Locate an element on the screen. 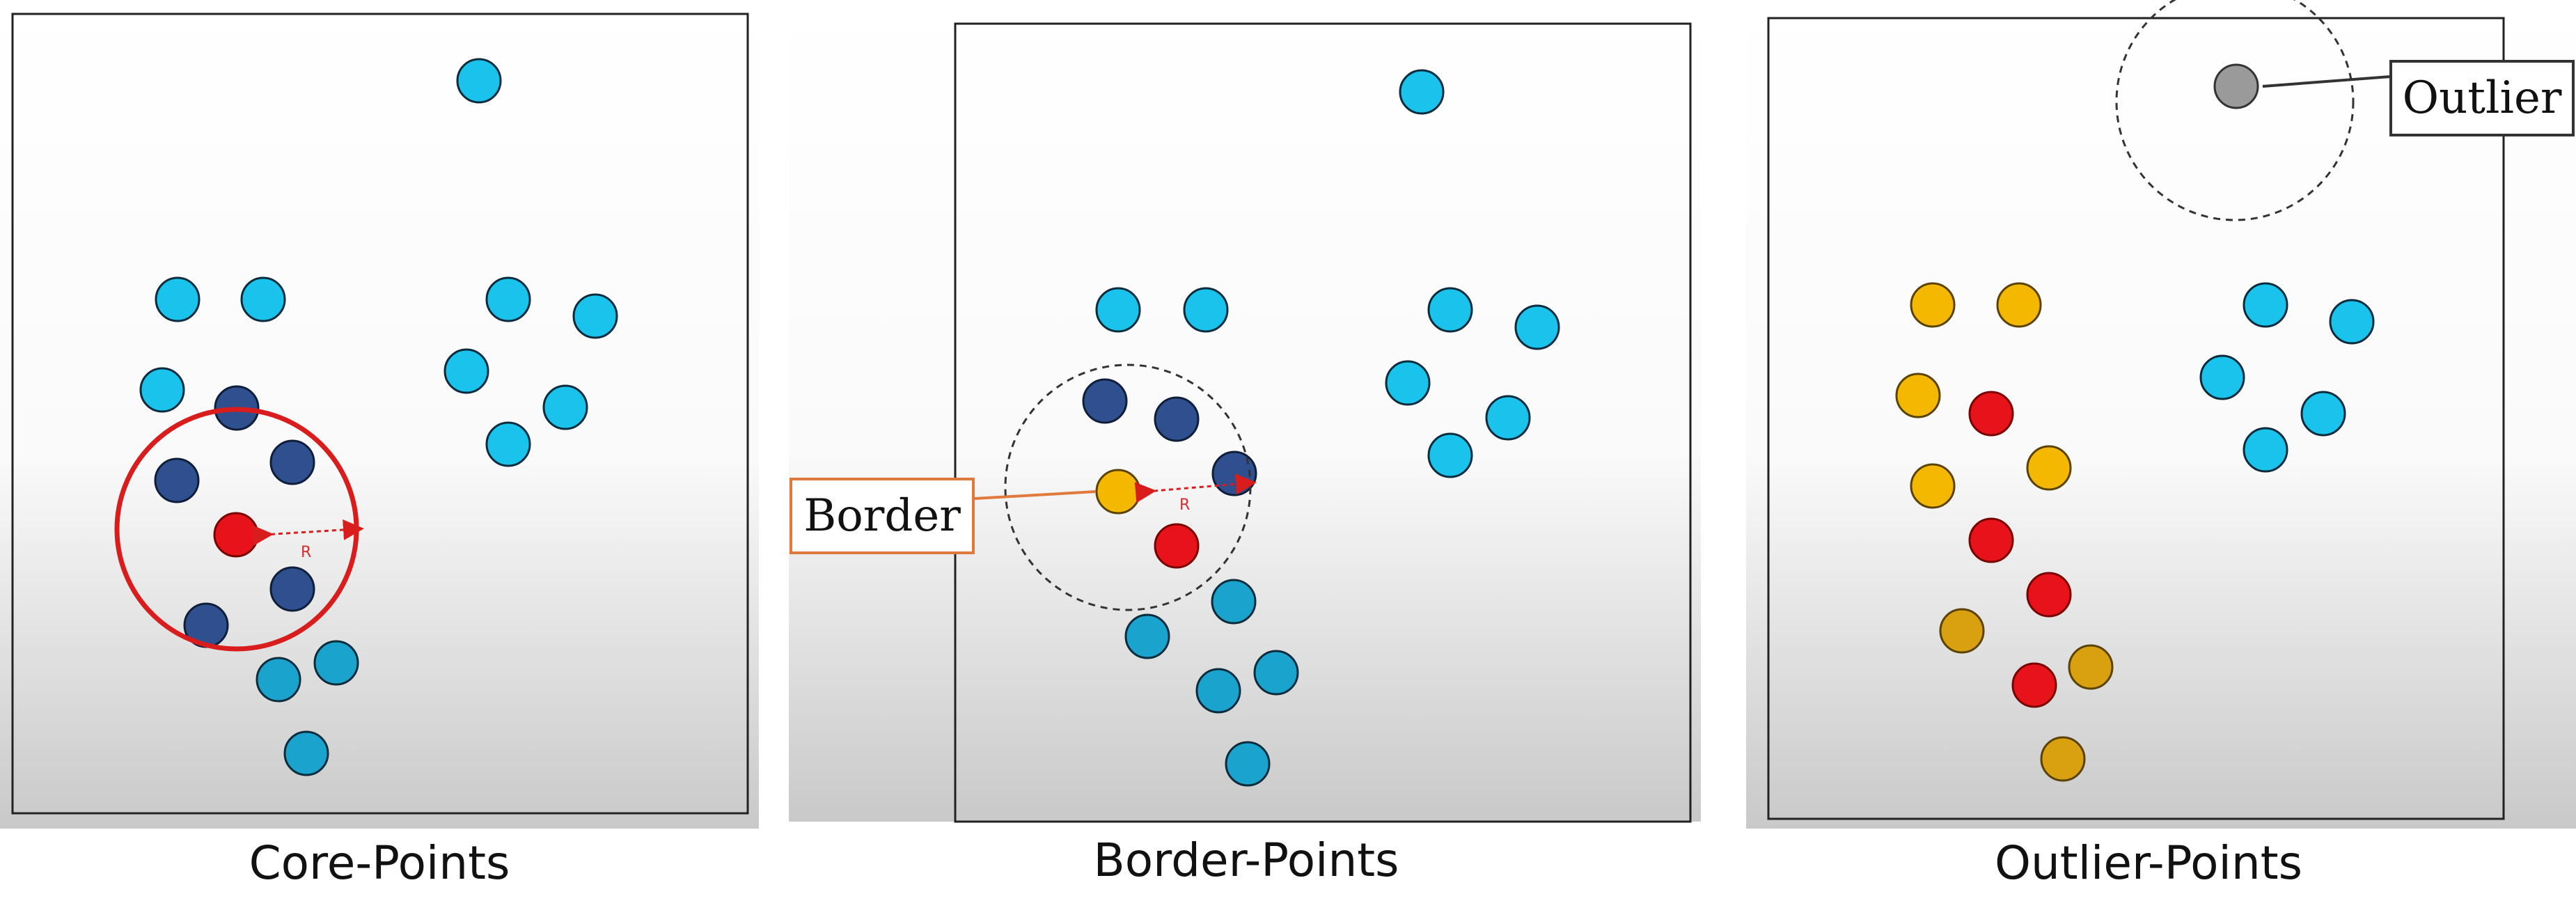 The width and height of the screenshot is (2576, 901). outlier-point is located at coordinates (2236, 86).